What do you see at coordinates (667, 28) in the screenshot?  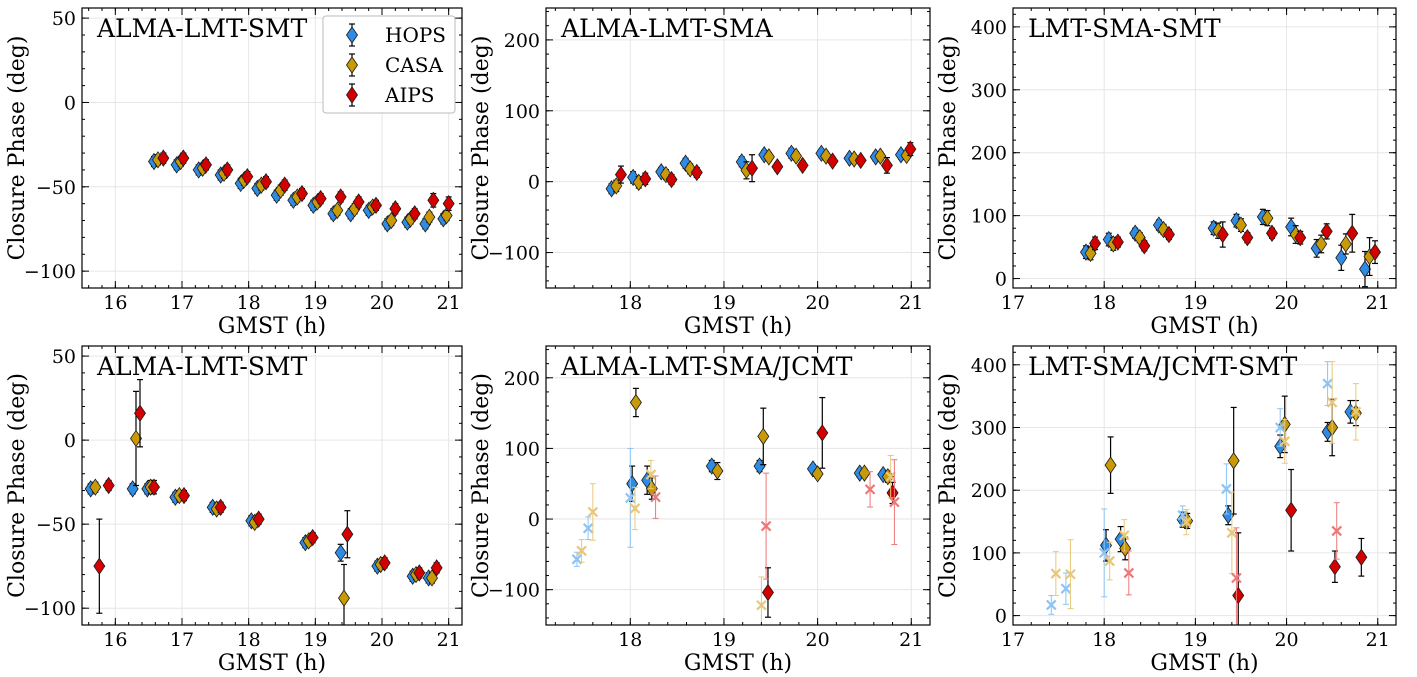 I see `panel-title: ALMA-LMT-SMA` at bounding box center [667, 28].